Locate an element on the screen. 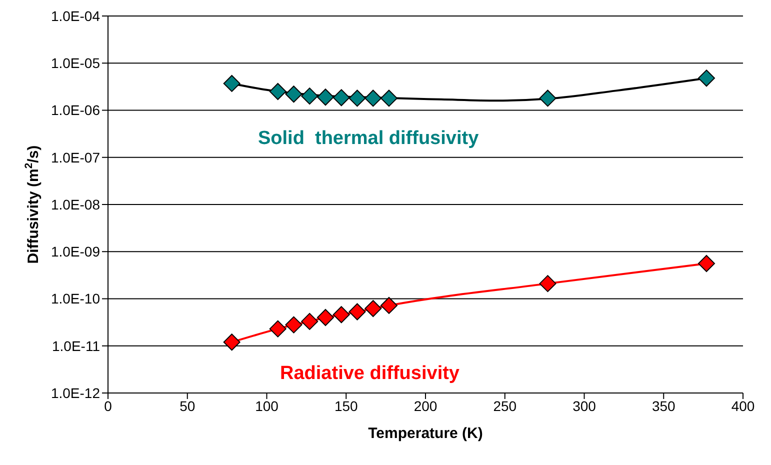  x-tick-label: 400 is located at coordinates (743, 406).